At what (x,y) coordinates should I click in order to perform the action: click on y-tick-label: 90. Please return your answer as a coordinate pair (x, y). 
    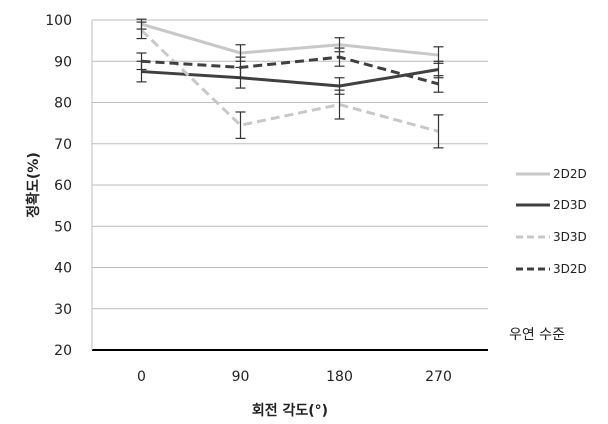
    Looking at the image, I should click on (63, 62).